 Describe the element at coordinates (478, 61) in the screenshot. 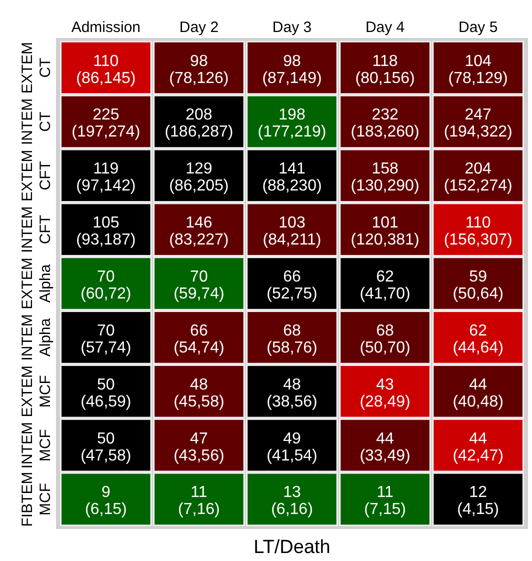

I see `data-label: 104` at that location.